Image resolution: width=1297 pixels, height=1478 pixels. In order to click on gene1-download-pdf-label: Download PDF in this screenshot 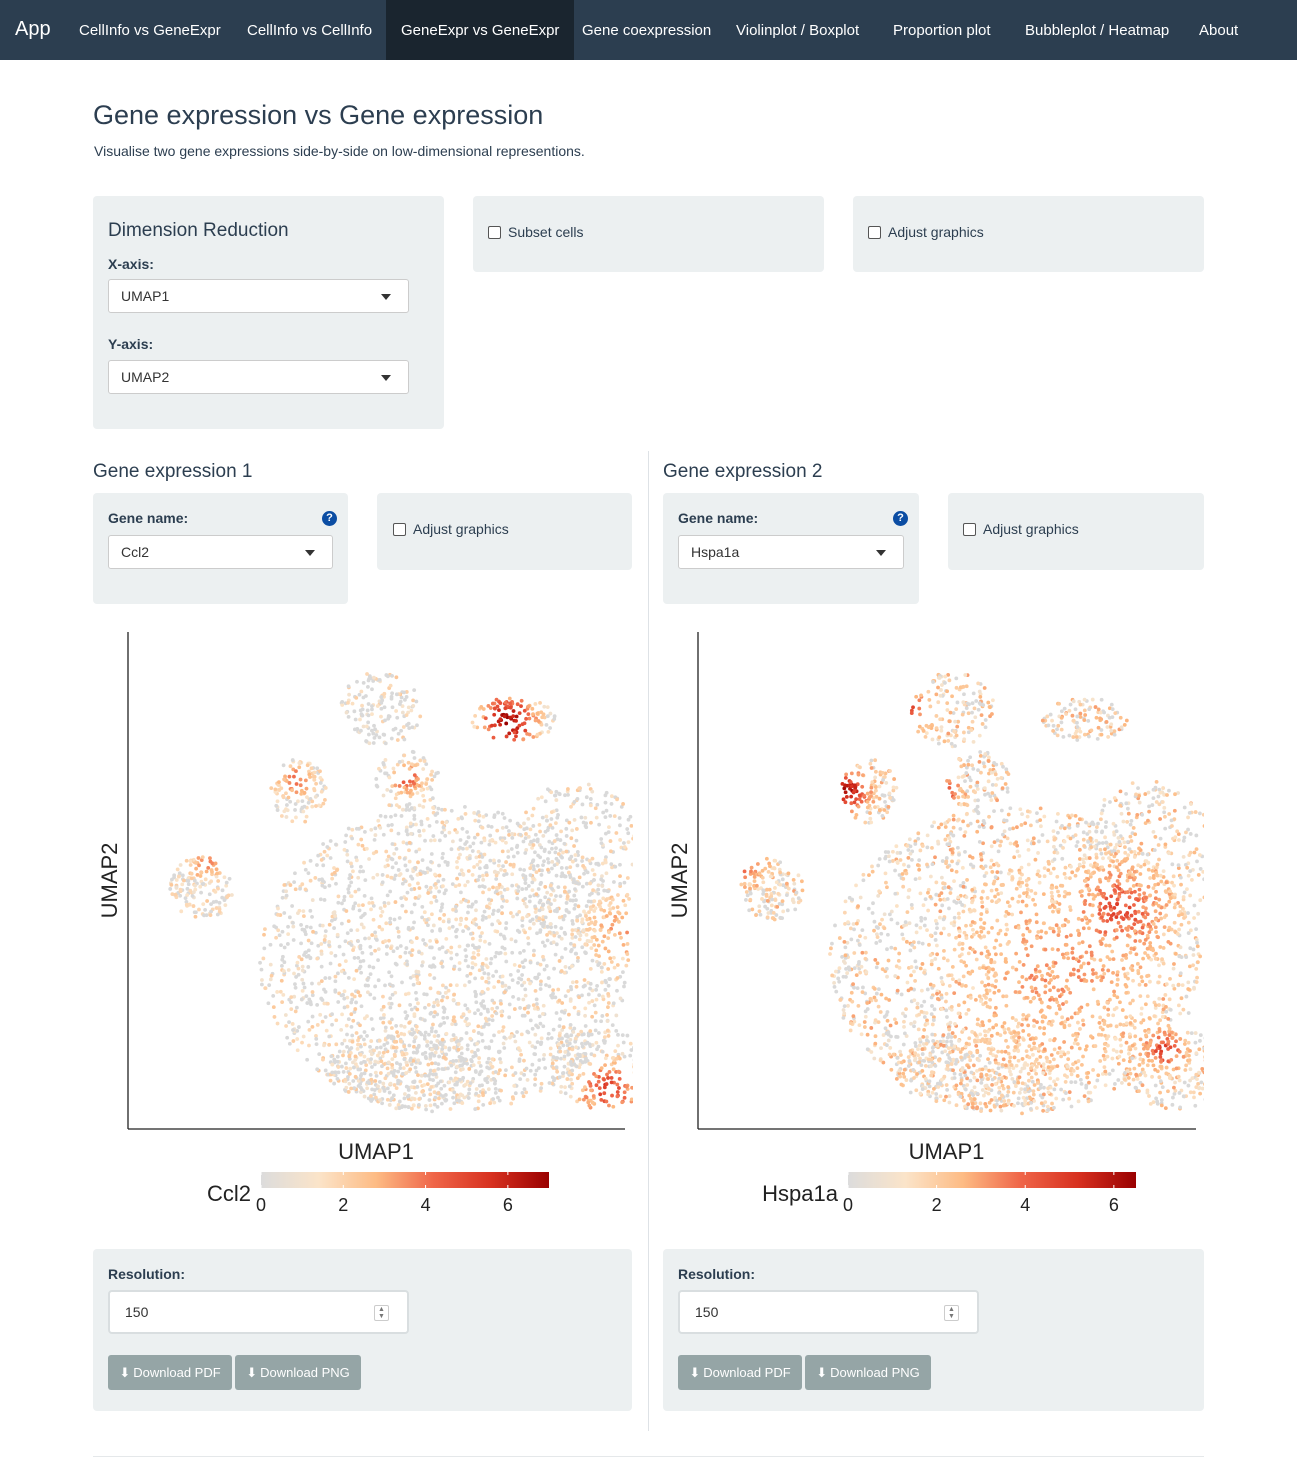, I will do `click(177, 1372)`.